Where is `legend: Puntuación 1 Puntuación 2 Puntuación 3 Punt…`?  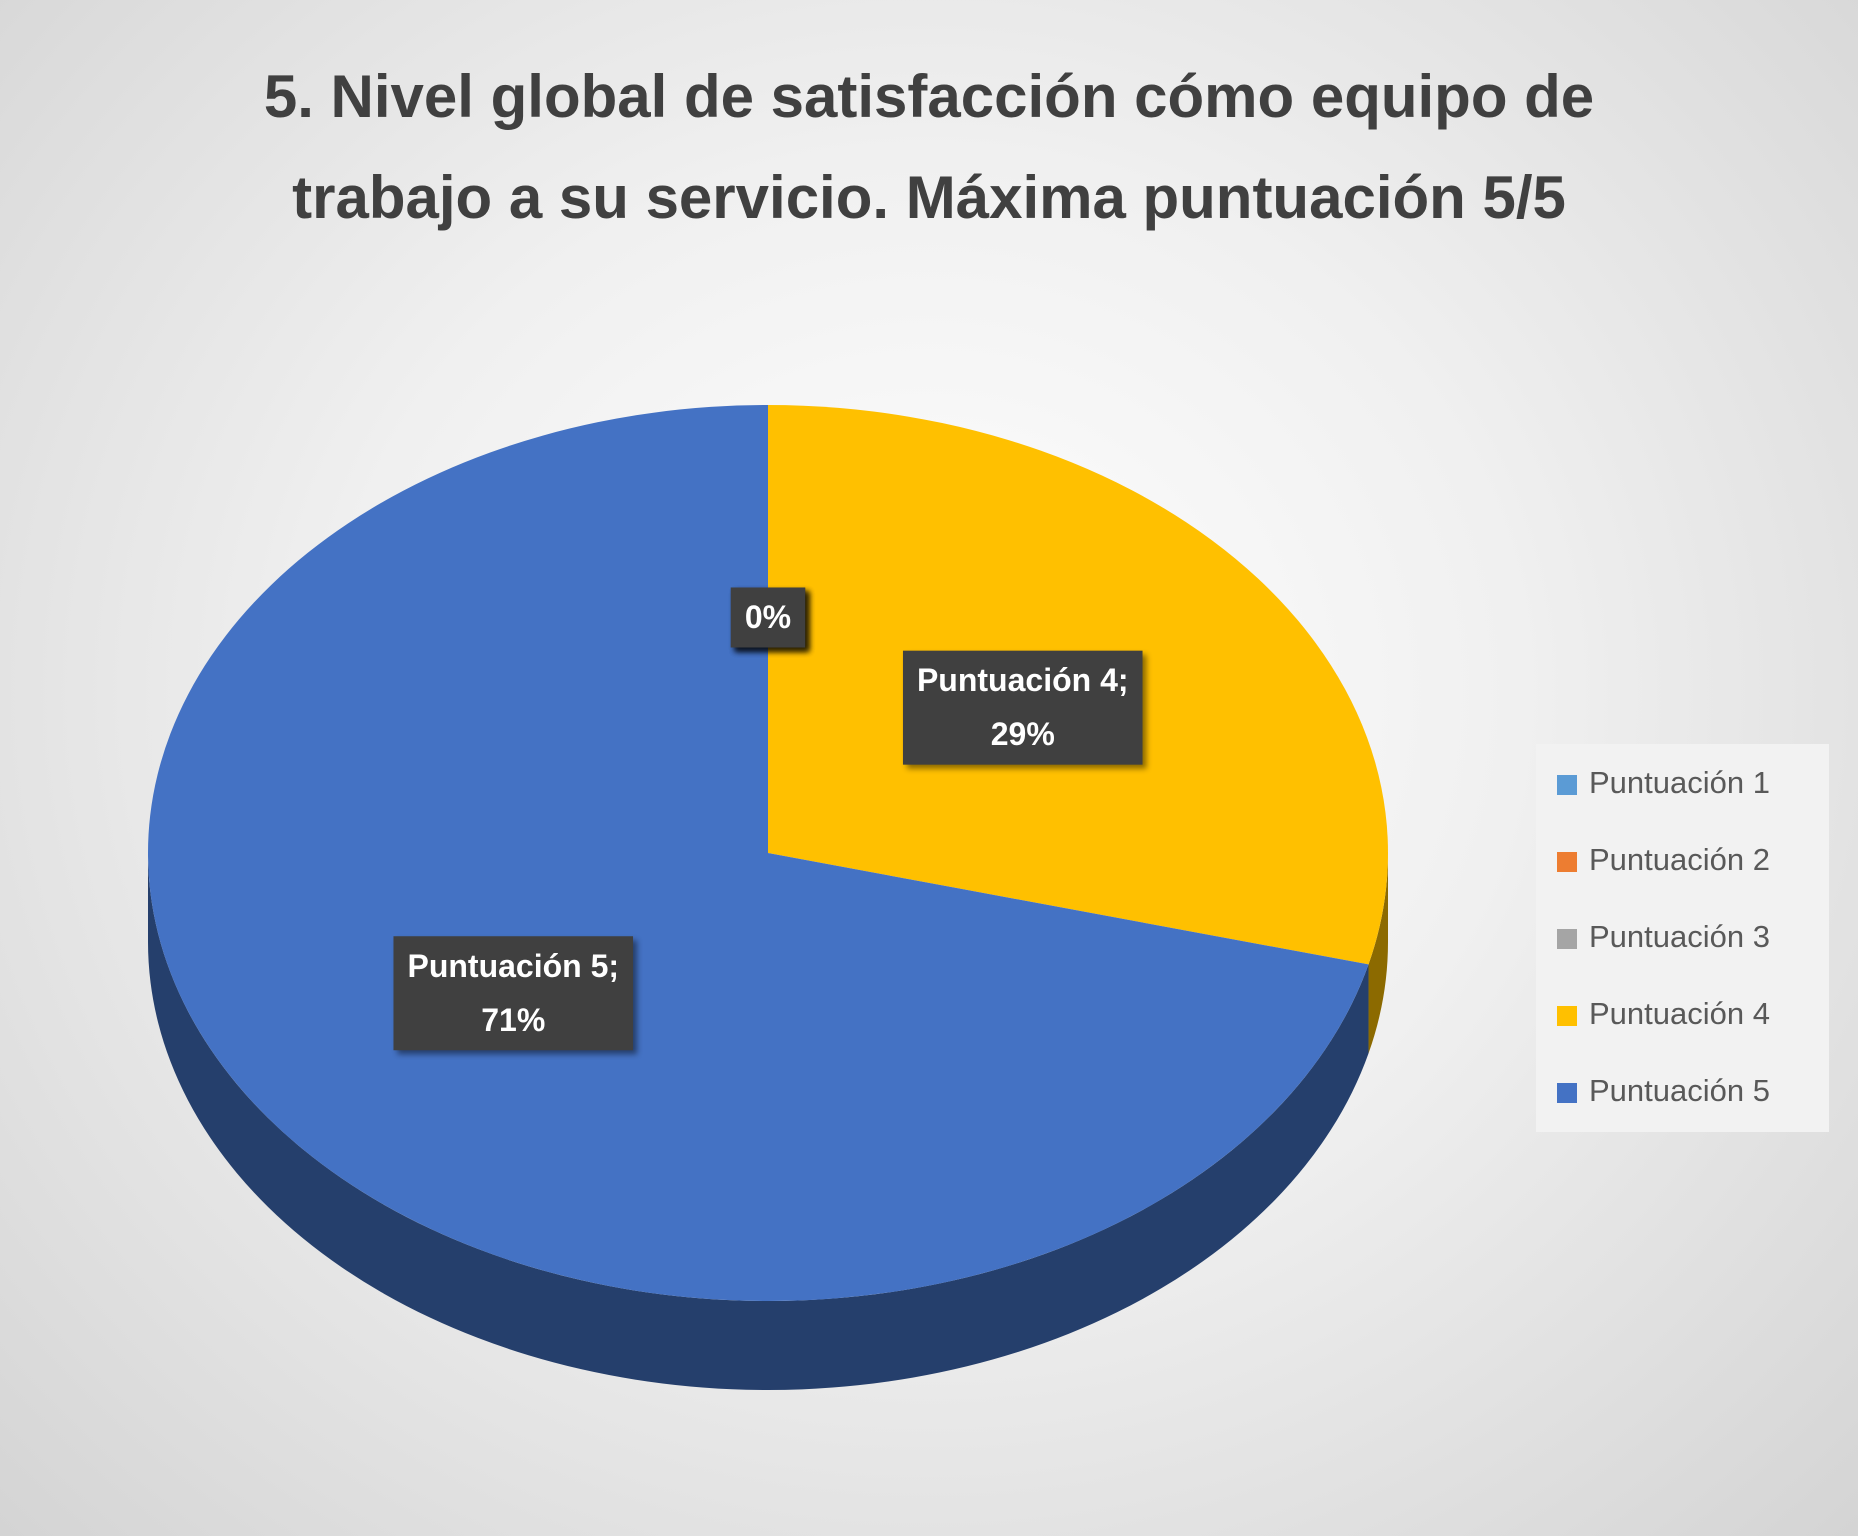 legend: Puntuación 1 Puntuación 2 Puntuación 3 Punt… is located at coordinates (1663, 936).